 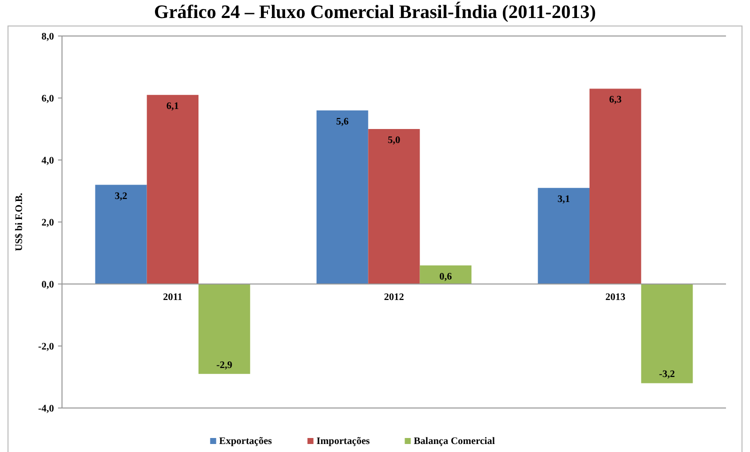 I want to click on y-tick-label: 6,0, so click(x=48, y=99).